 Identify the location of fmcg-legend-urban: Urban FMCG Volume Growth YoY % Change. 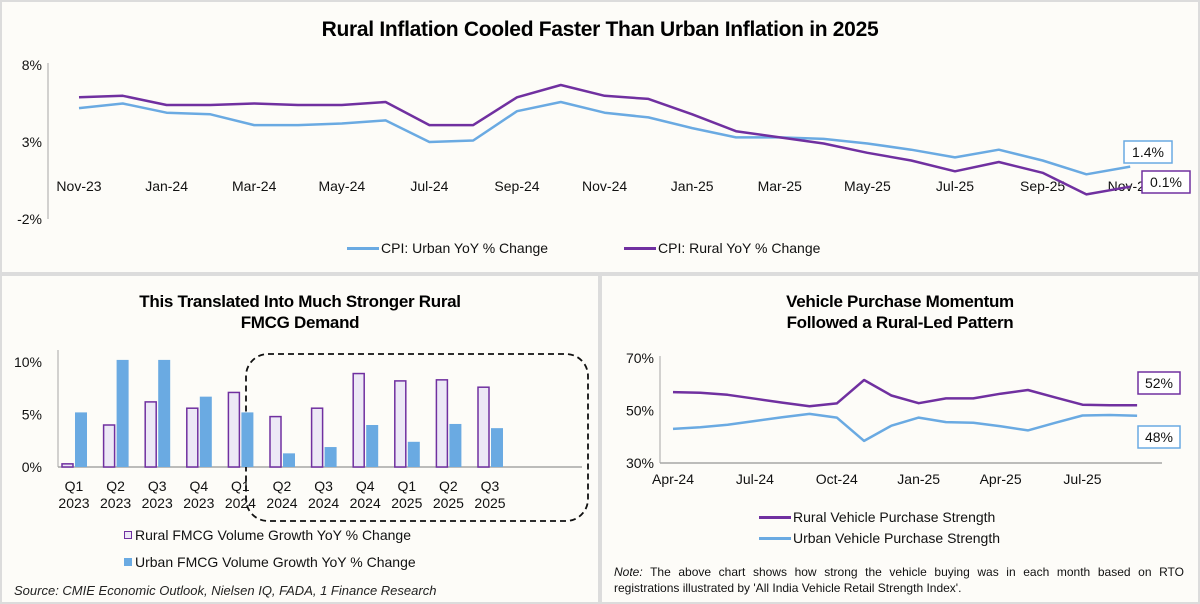
(270, 562).